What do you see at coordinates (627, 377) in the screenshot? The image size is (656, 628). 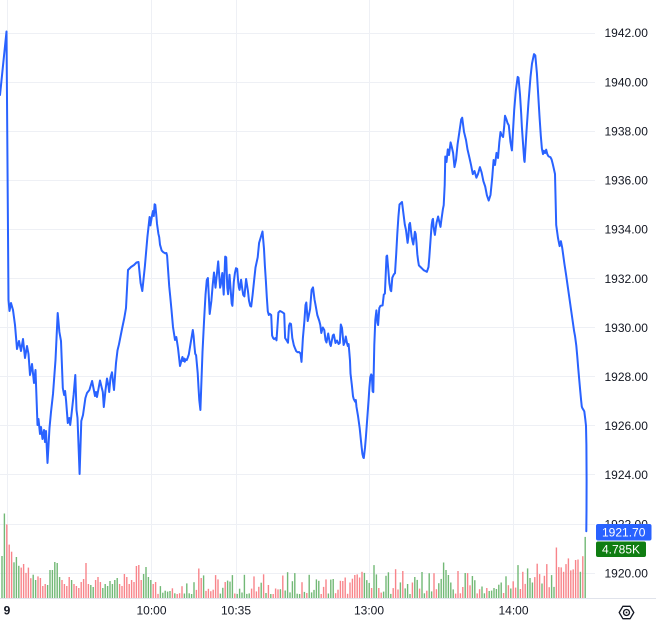 I see `svg-text: 1928.00` at bounding box center [627, 377].